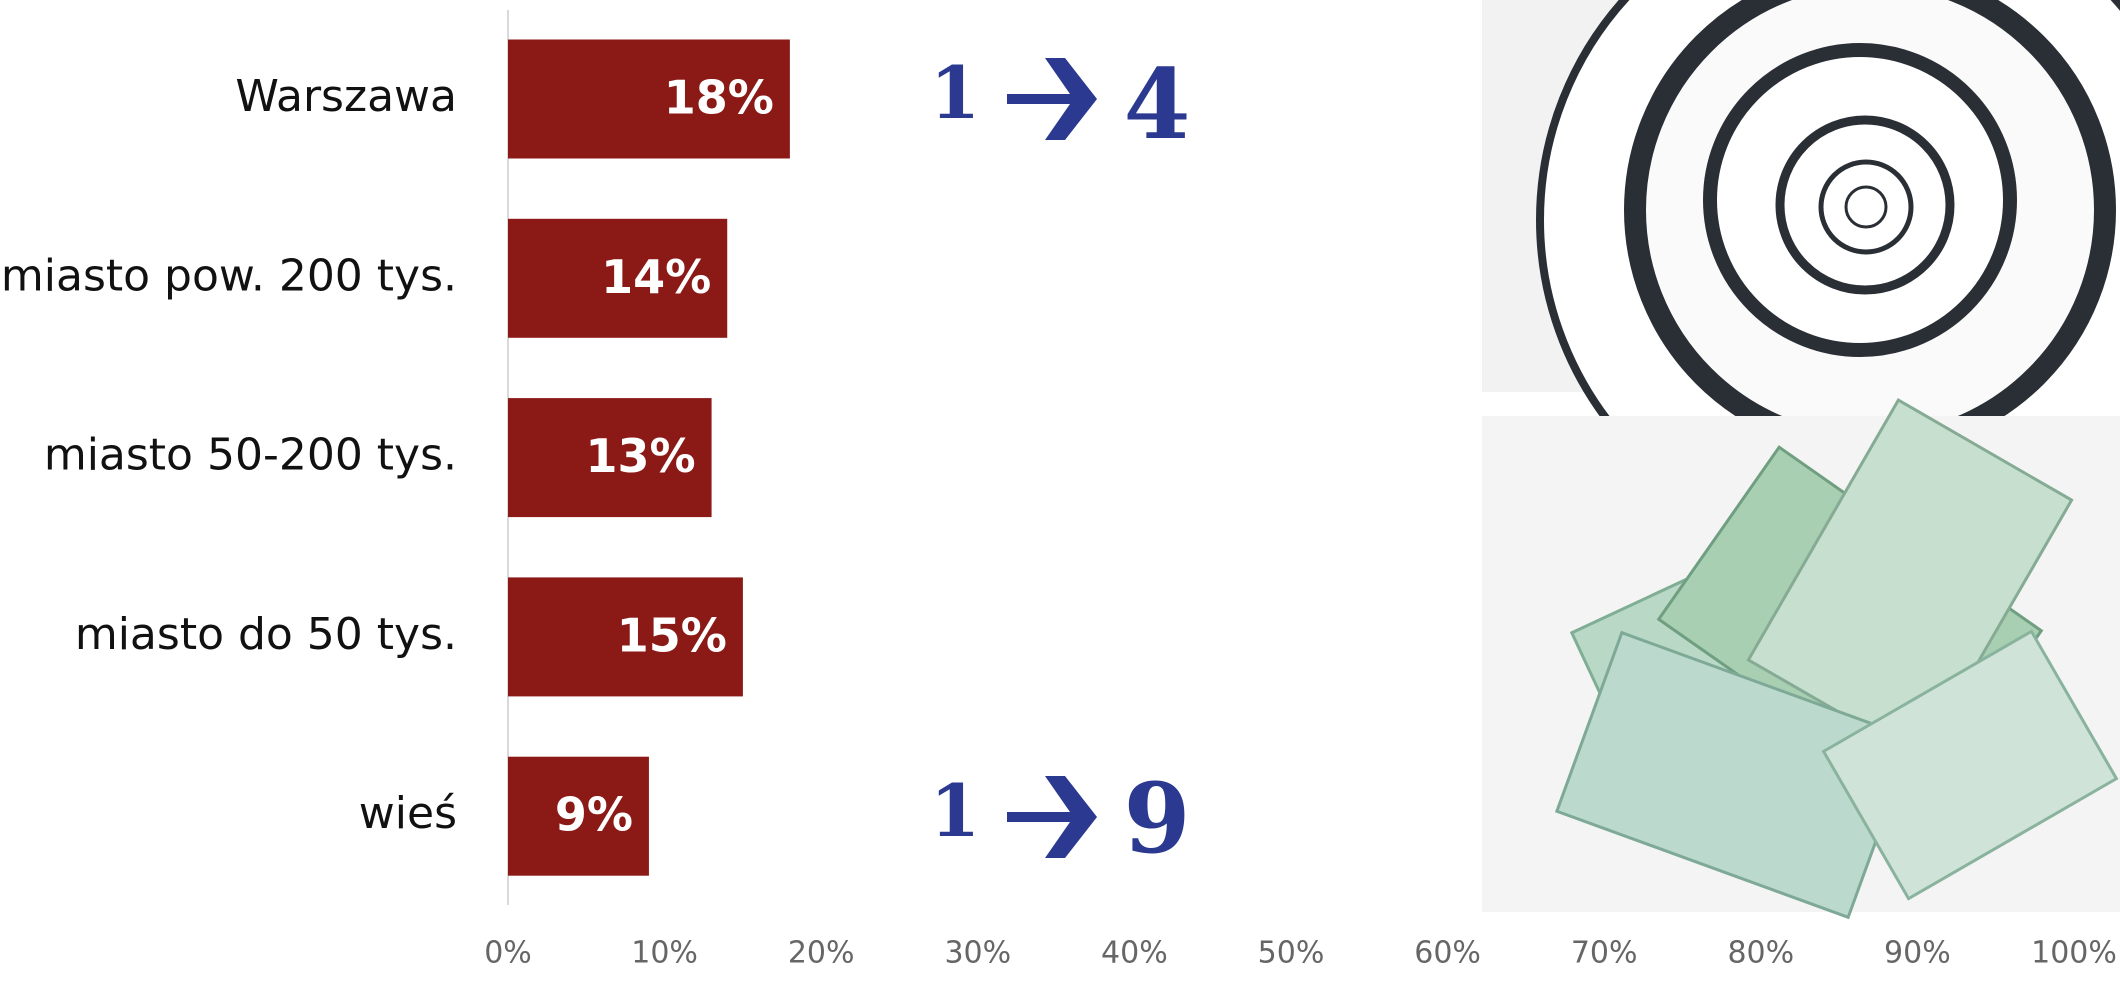  I want to click on x-tick-label: 80%, so click(1760, 953).